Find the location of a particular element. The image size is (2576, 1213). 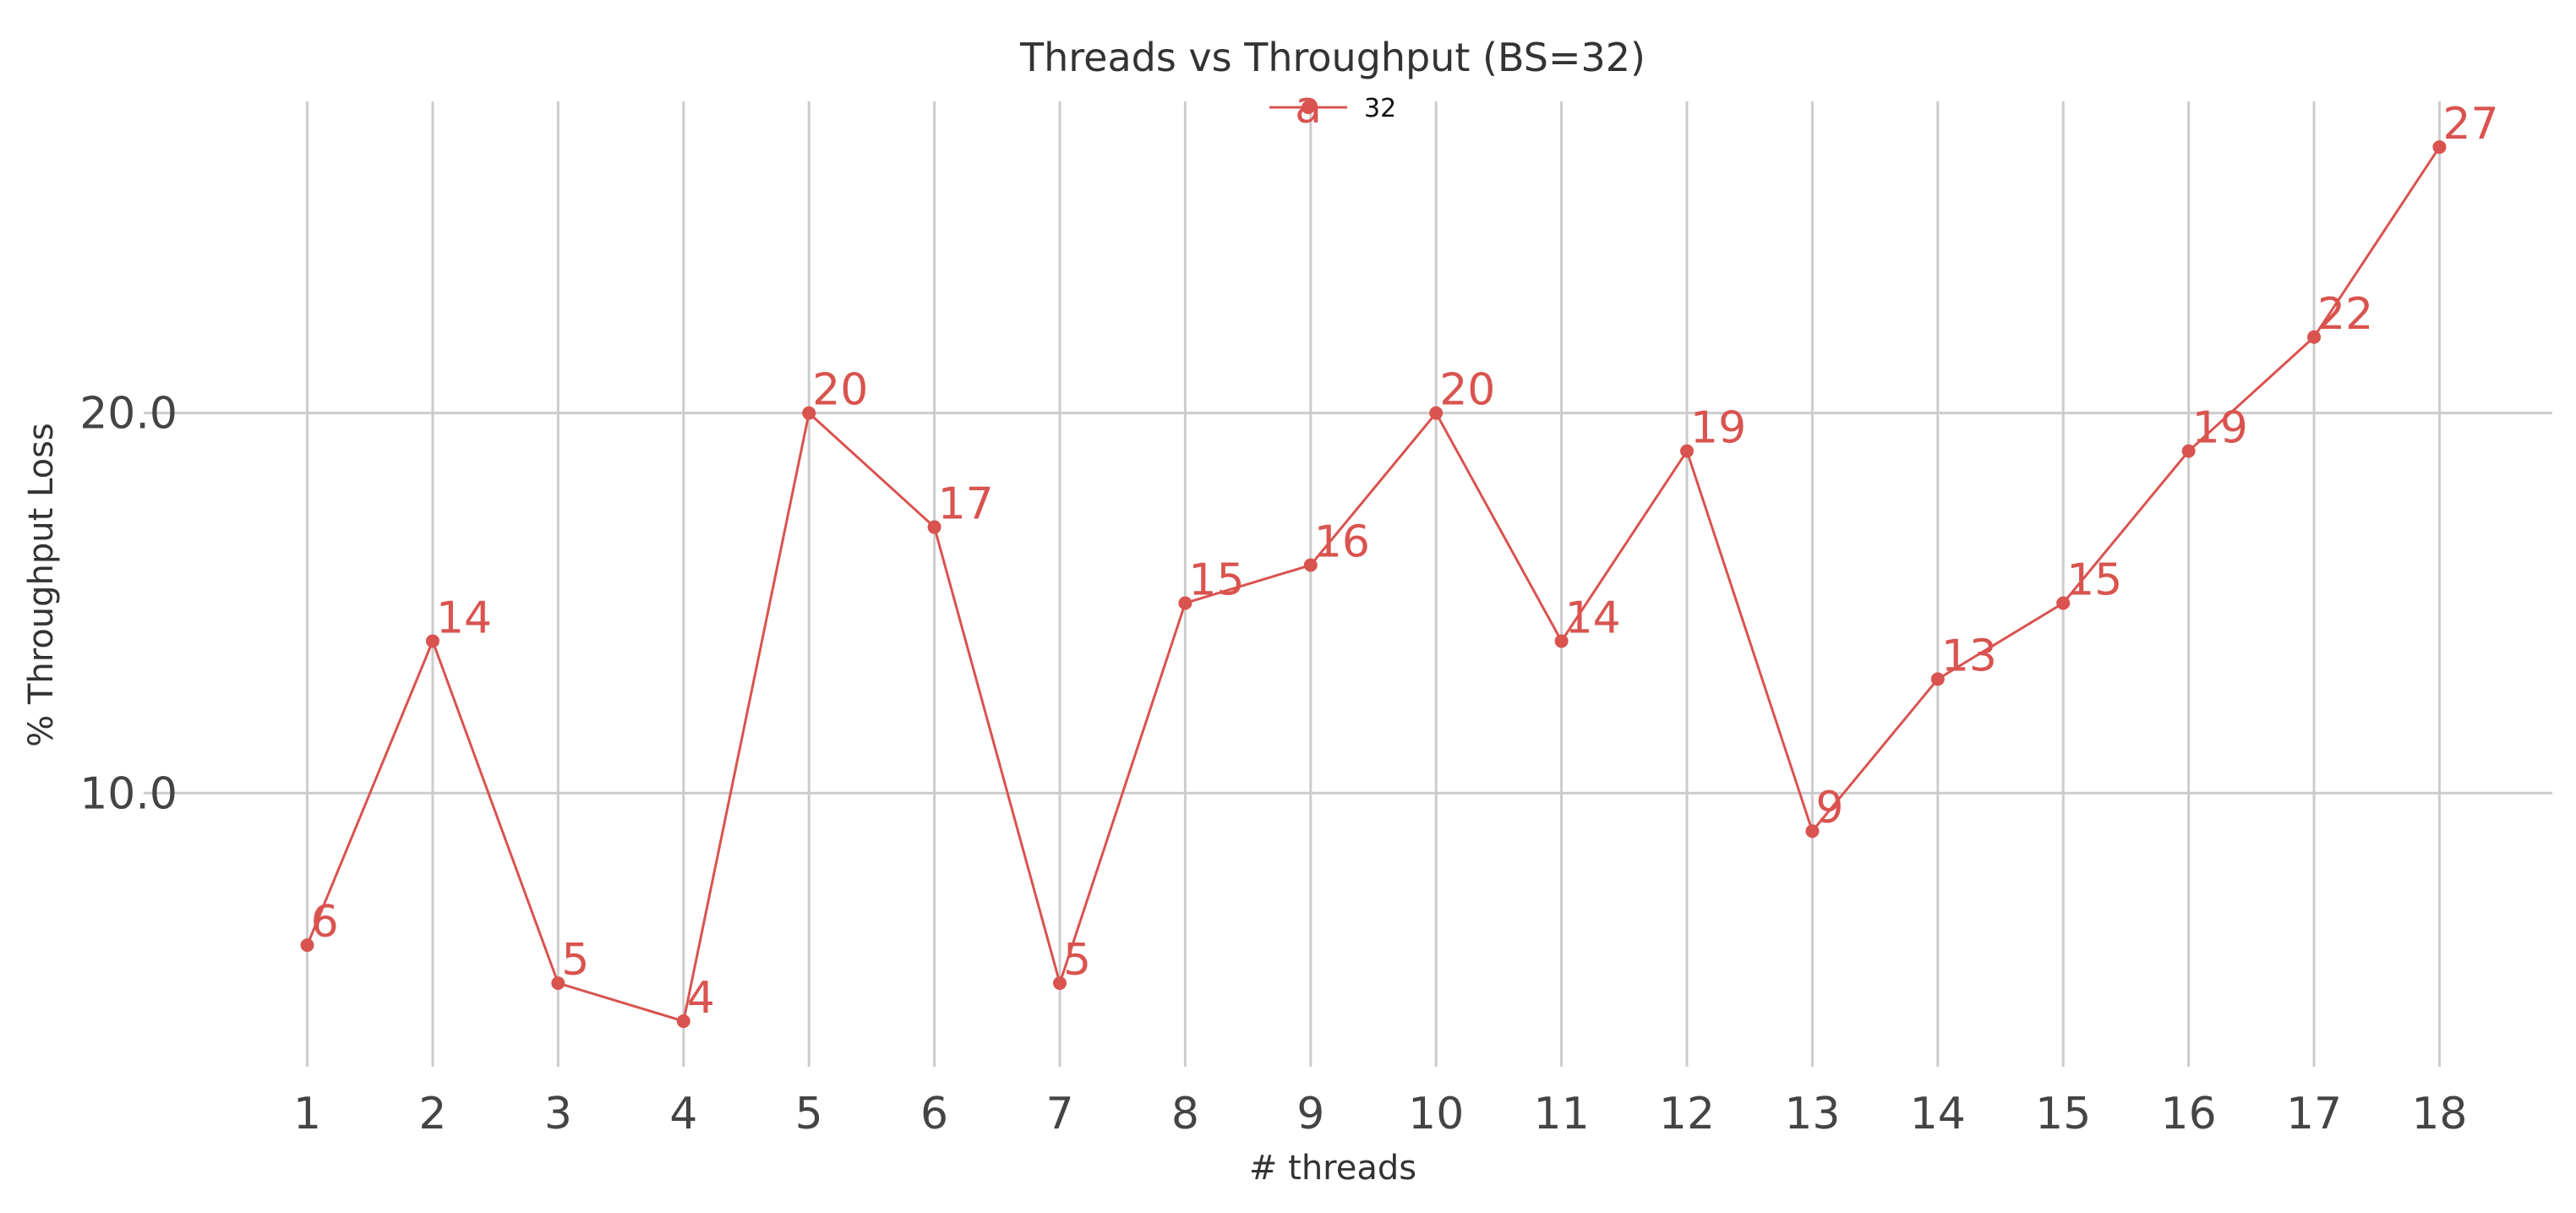

x-tick-label: 6 is located at coordinates (934, 1114).